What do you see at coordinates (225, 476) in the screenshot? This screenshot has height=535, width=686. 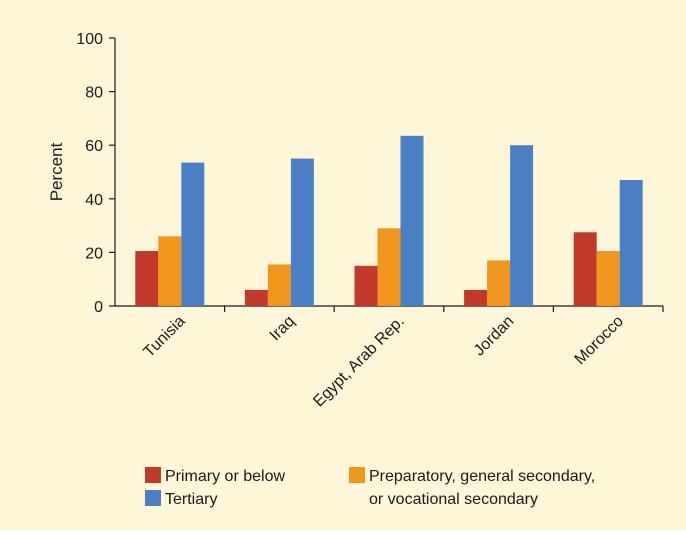 I see `legend-label-primary: Primary or below` at bounding box center [225, 476].